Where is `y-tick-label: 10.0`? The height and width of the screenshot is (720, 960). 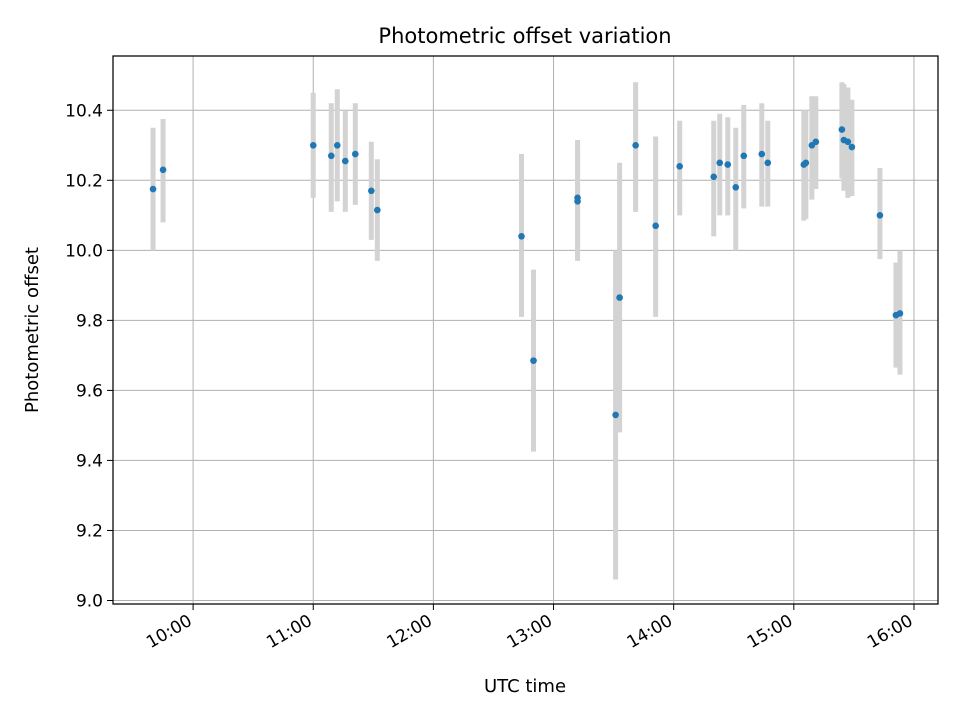 y-tick-label: 10.0 is located at coordinates (84, 251).